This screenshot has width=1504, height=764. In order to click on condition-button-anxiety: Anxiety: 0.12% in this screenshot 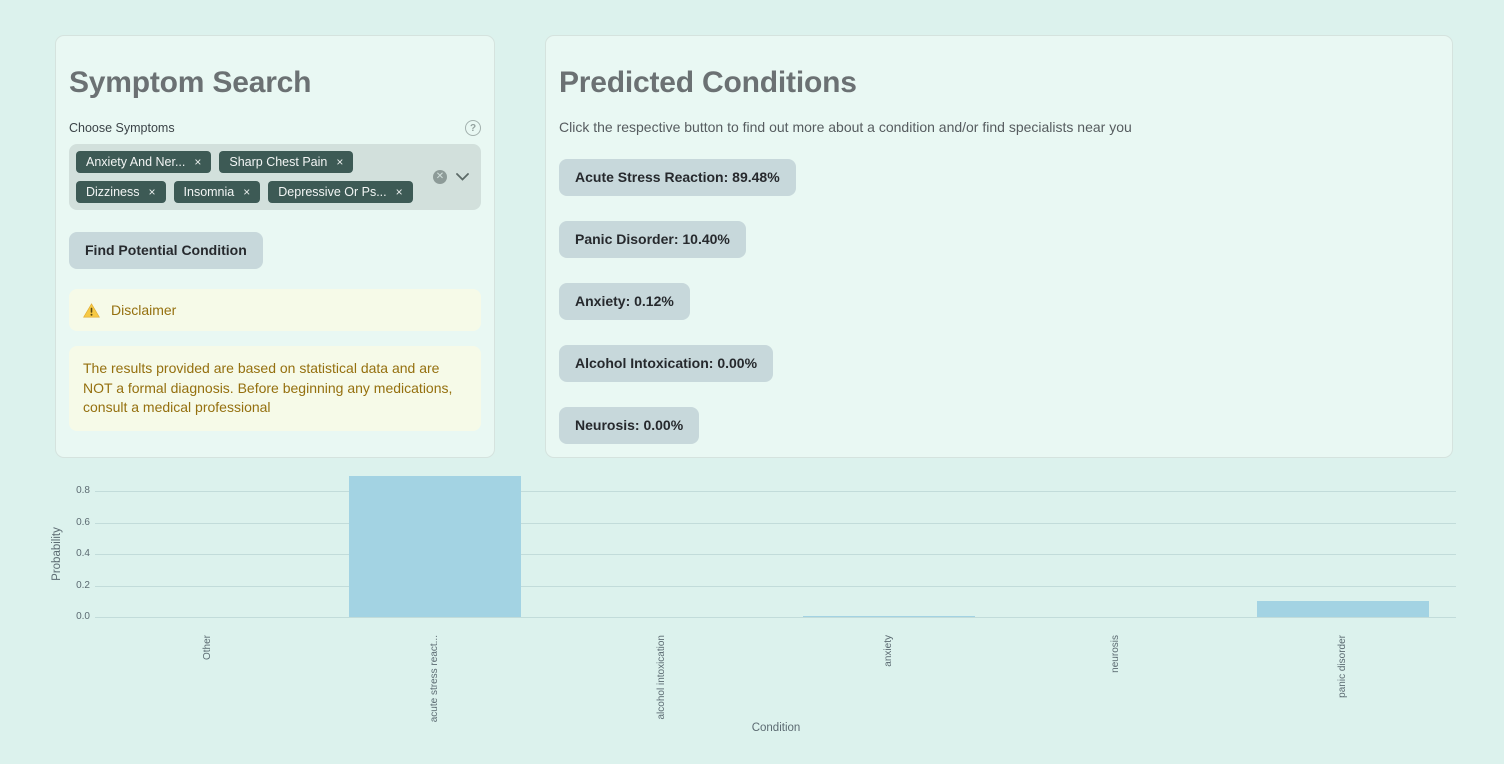, I will do `click(624, 301)`.